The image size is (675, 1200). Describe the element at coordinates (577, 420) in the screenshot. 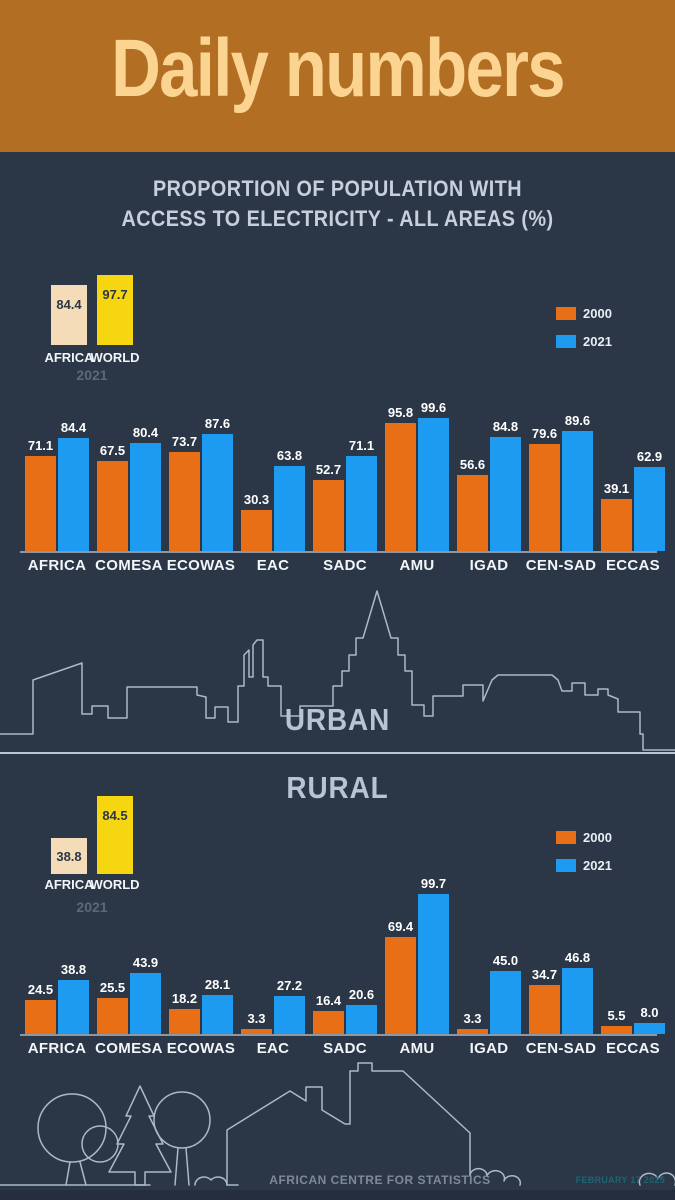

I see `bar-value-label: 89.6` at that location.